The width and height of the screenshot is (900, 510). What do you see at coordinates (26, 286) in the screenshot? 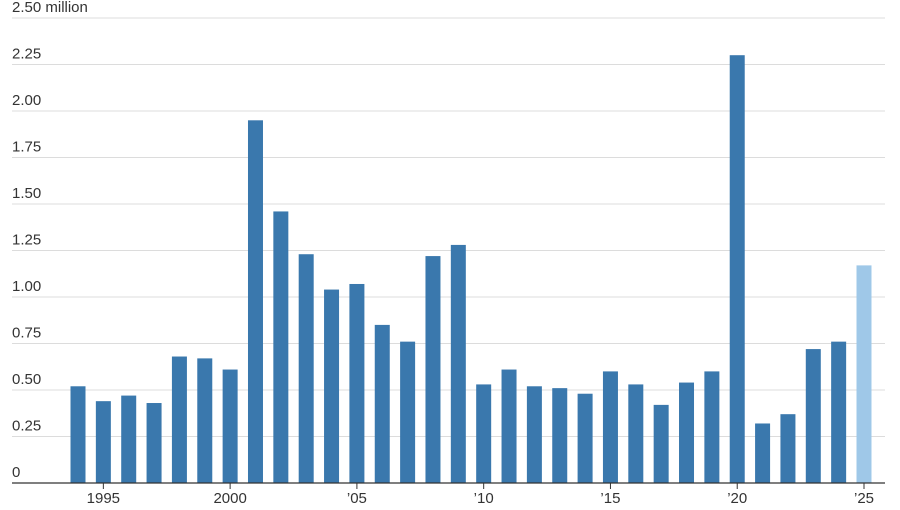
I see `y-tick-label: 1.00` at bounding box center [26, 286].